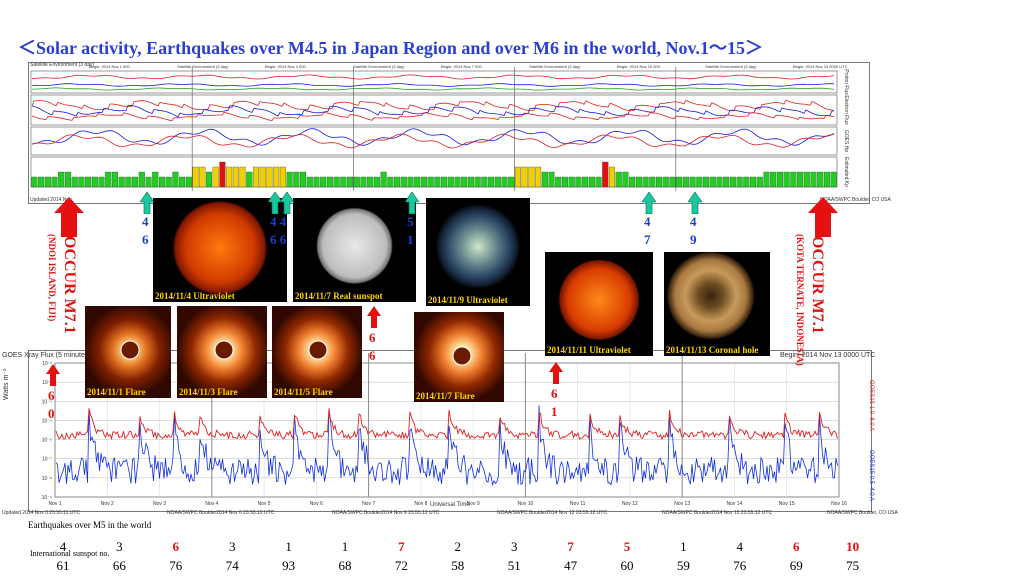 This screenshot has height=576, width=1025. I want to click on xray-long-series, so click(446, 424).